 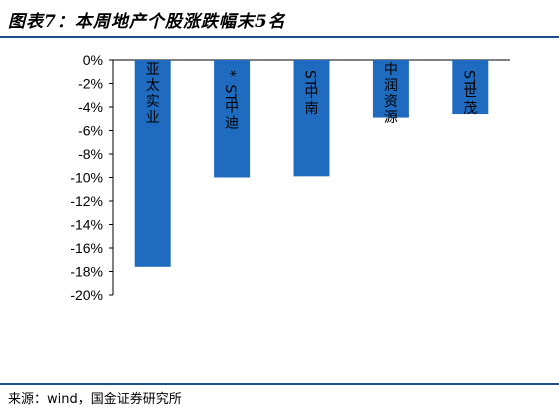 I want to click on y-tick-label: 0%, so click(x=93, y=60).